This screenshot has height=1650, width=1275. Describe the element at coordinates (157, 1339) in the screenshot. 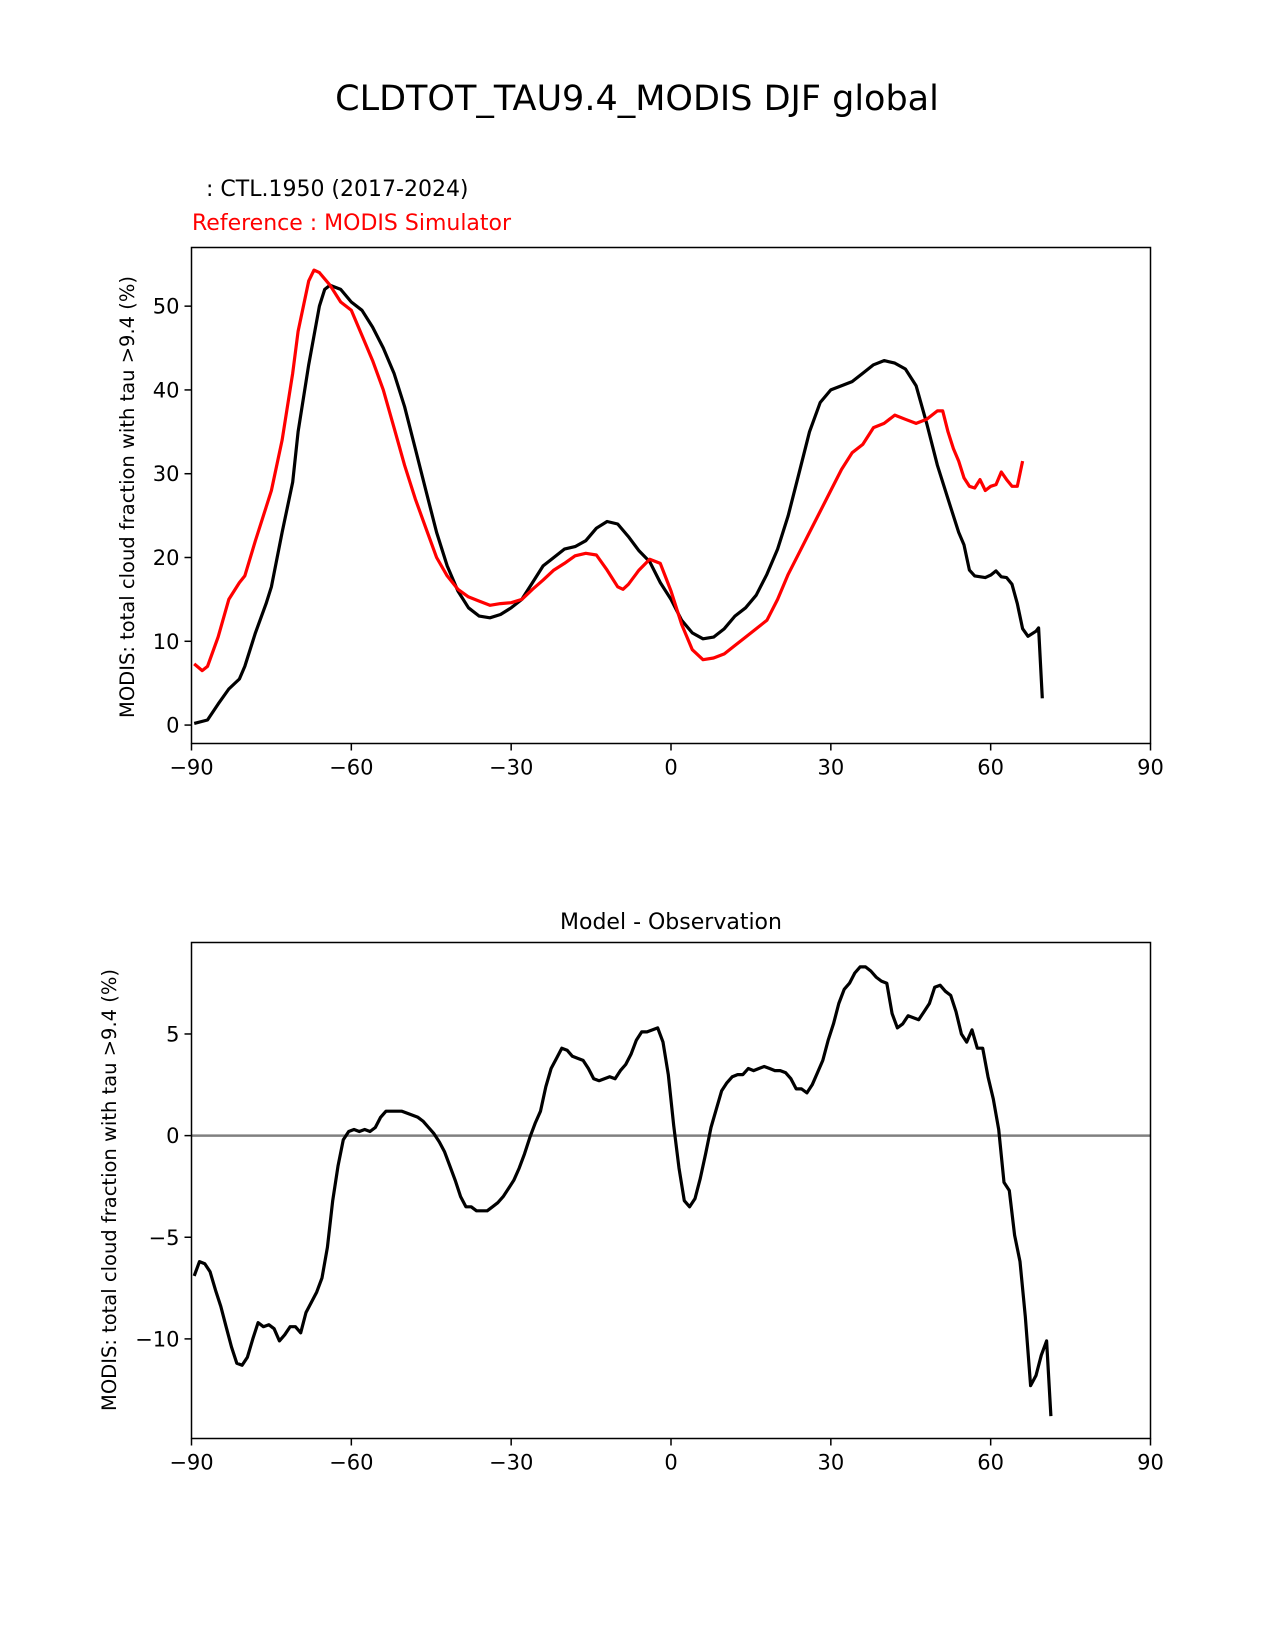

I see `y-tick-label: −10` at that location.